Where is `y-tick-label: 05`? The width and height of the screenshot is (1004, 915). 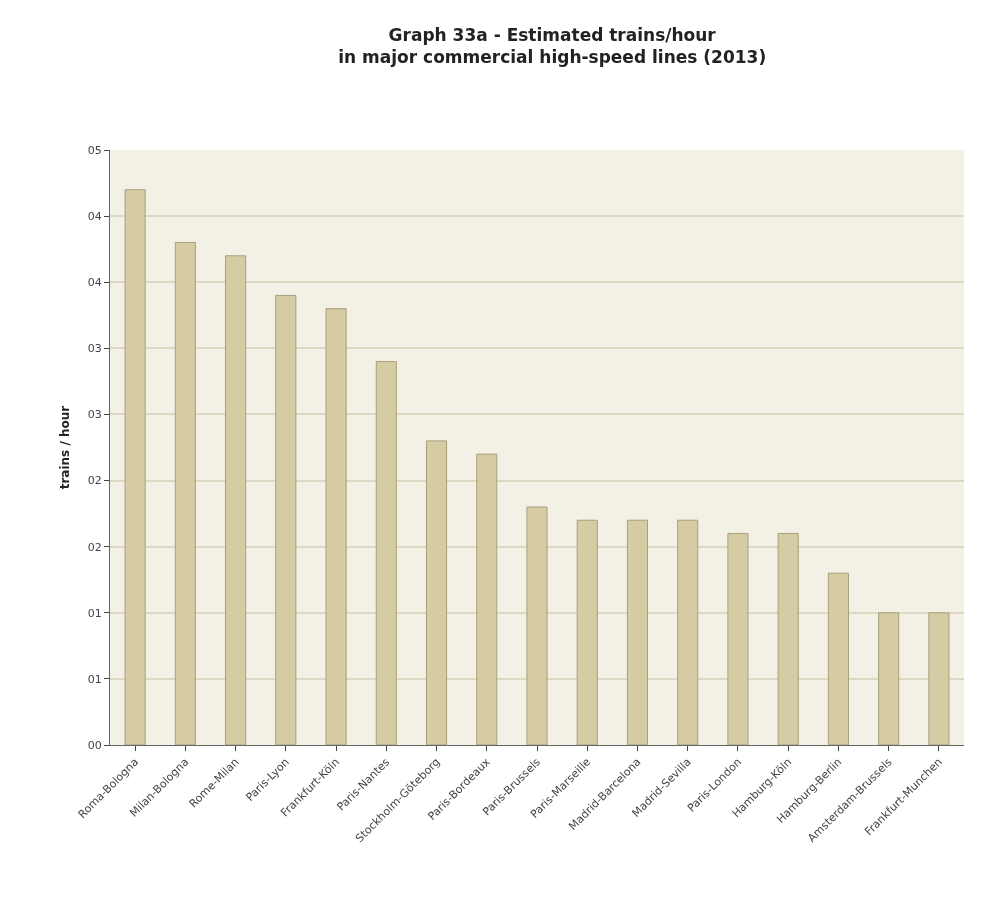 y-tick-label: 05 is located at coordinates (94, 150).